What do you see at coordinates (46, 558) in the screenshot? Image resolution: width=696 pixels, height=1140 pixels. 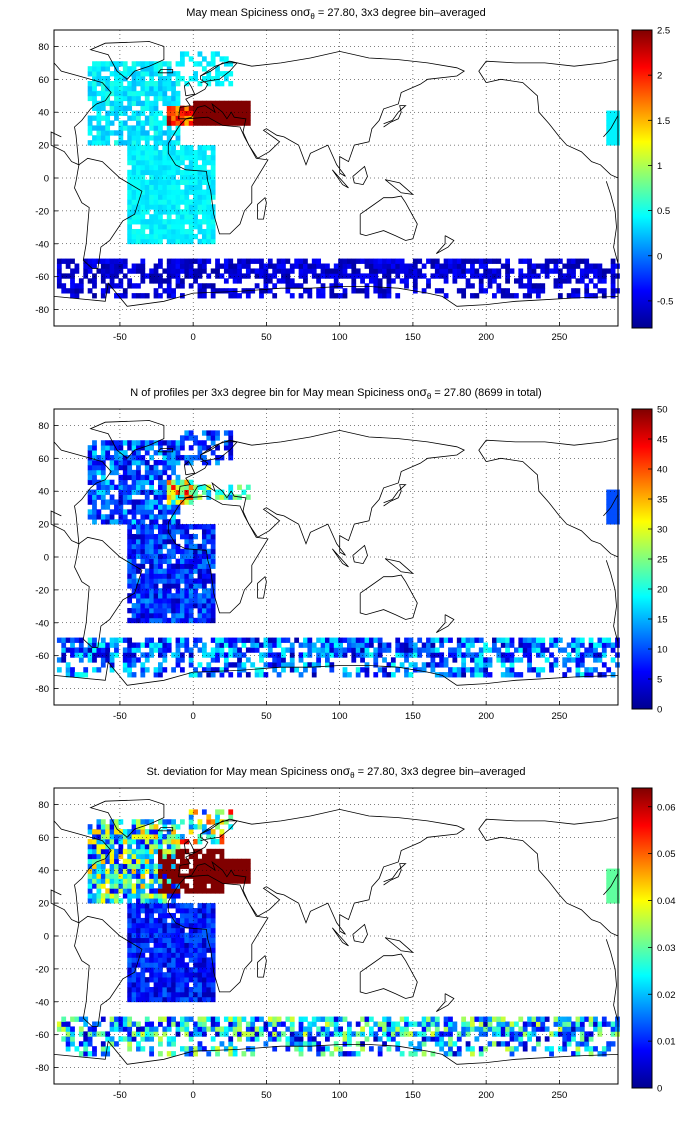 I see `y-tick-label: 0` at bounding box center [46, 558].